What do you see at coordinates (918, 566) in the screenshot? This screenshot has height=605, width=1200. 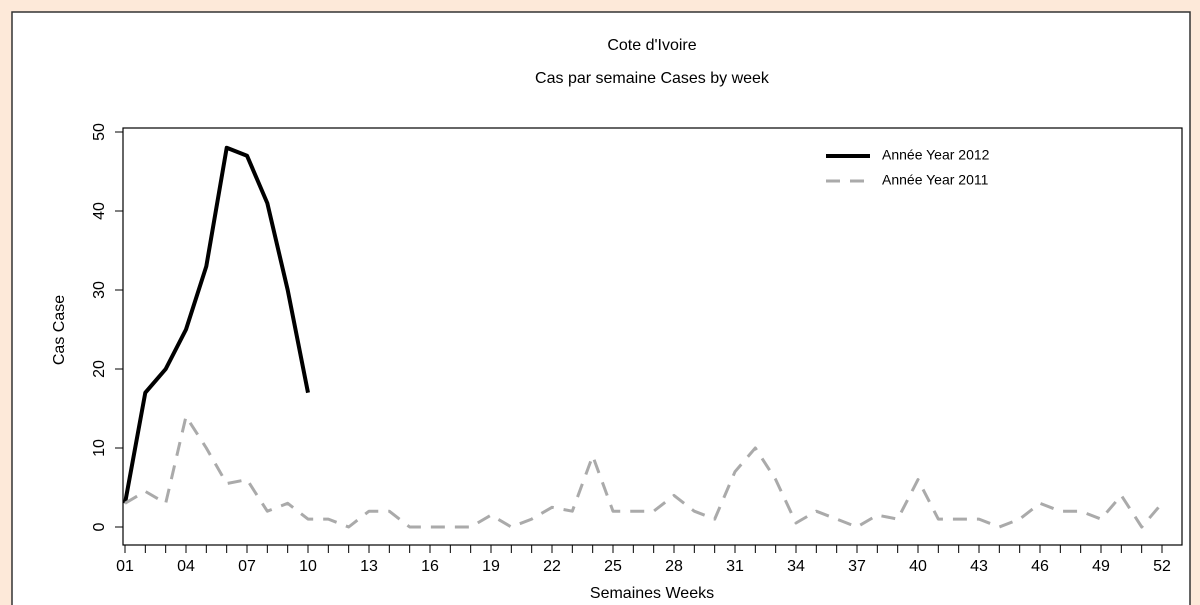 I see `x-tick-label: 40` at bounding box center [918, 566].